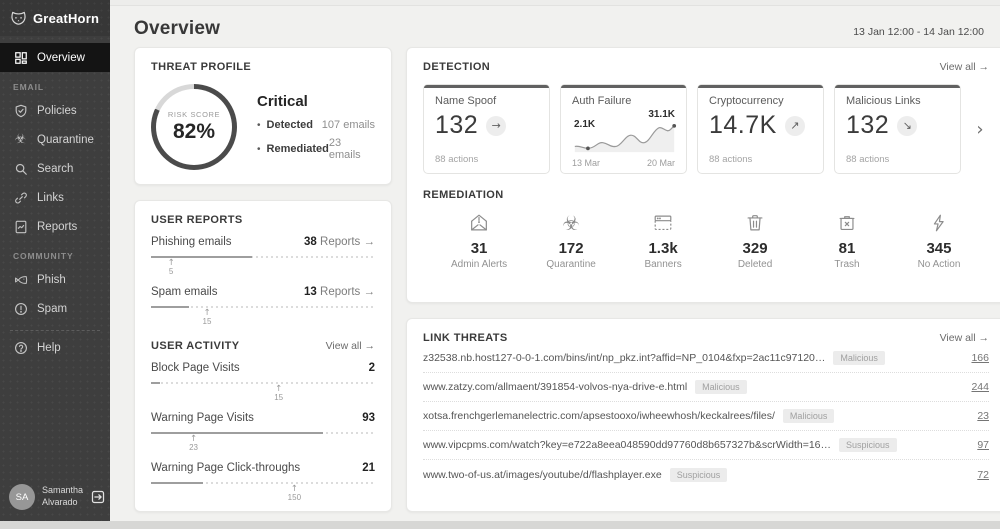 The height and width of the screenshot is (529, 1000). Describe the element at coordinates (18, 18) in the screenshot. I see `greathorn-owl-logo-icon` at that location.